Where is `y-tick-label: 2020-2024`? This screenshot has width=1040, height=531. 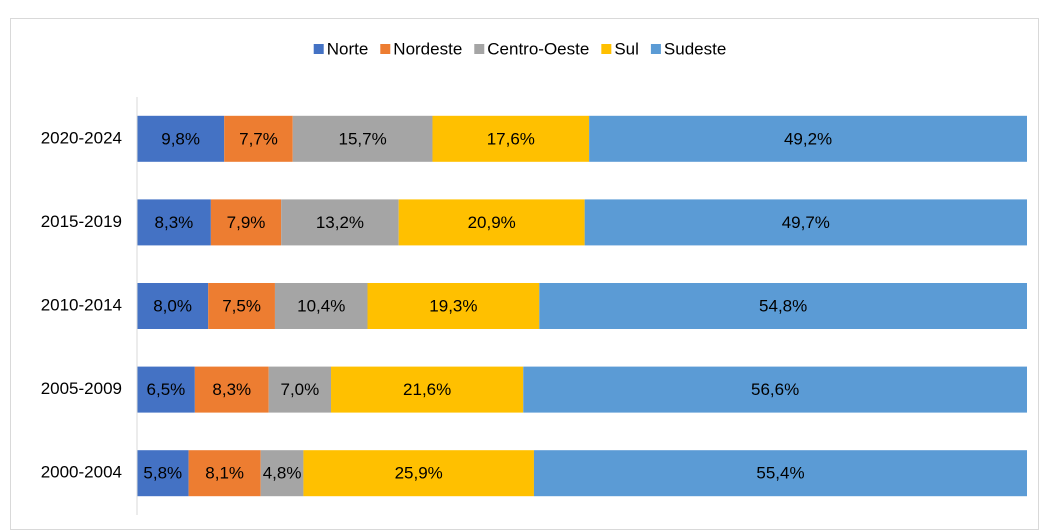 y-tick-label: 2020-2024 is located at coordinates (81, 137).